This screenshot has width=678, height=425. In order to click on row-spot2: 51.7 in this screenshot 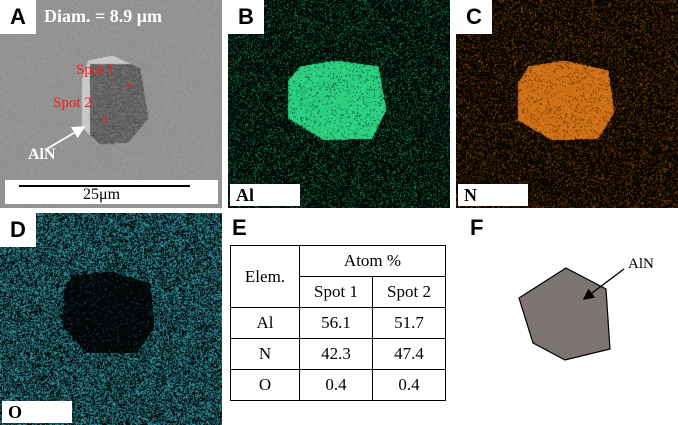, I will do `click(409, 323)`.